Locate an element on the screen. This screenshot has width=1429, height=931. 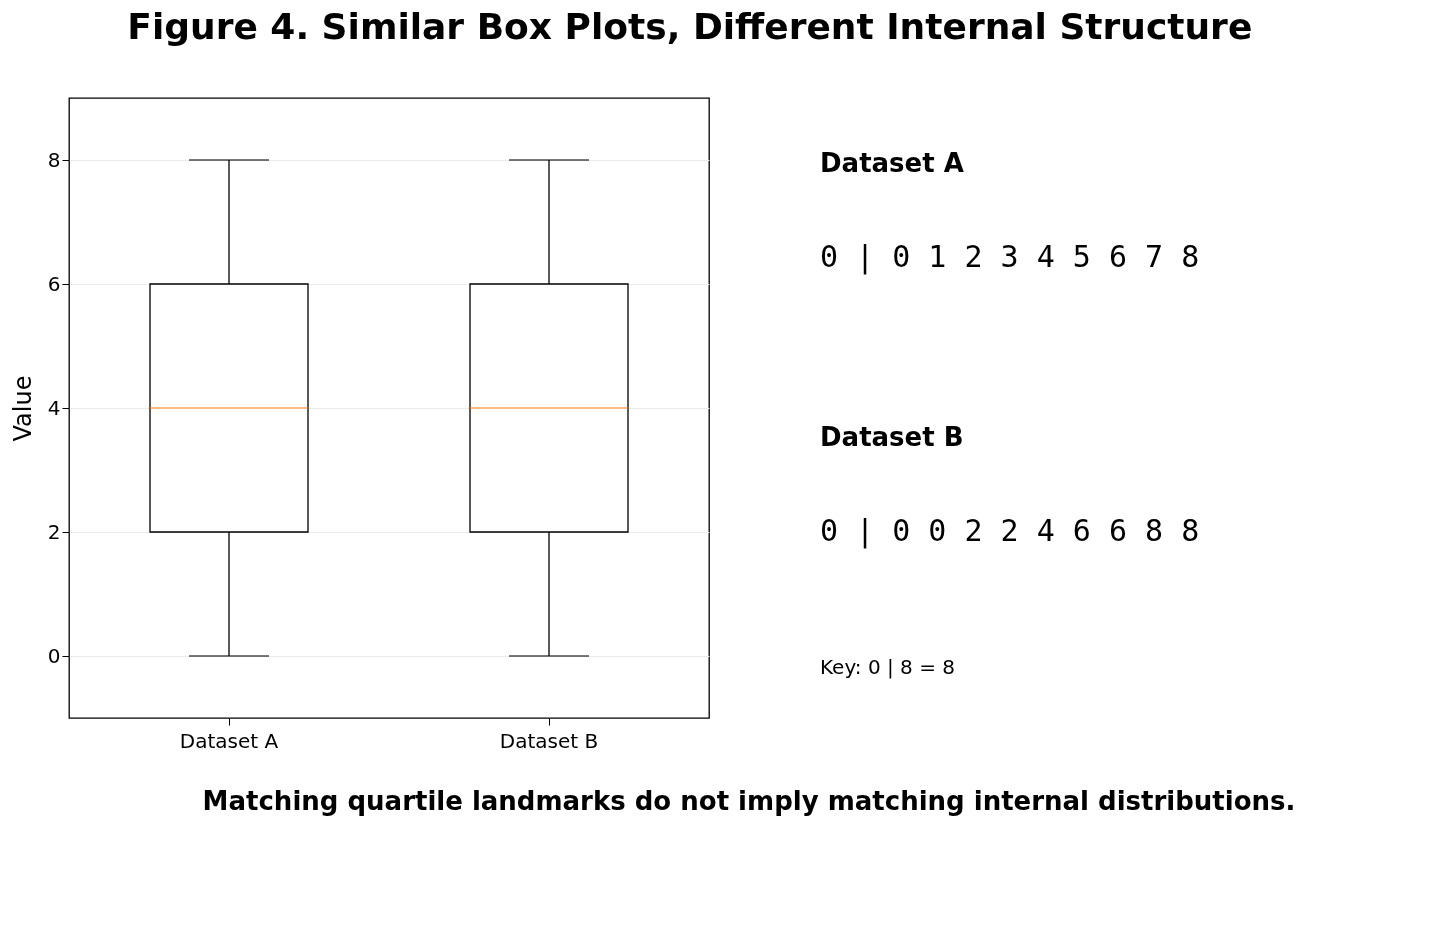
y-tick-label: 2 is located at coordinates (54, 531).